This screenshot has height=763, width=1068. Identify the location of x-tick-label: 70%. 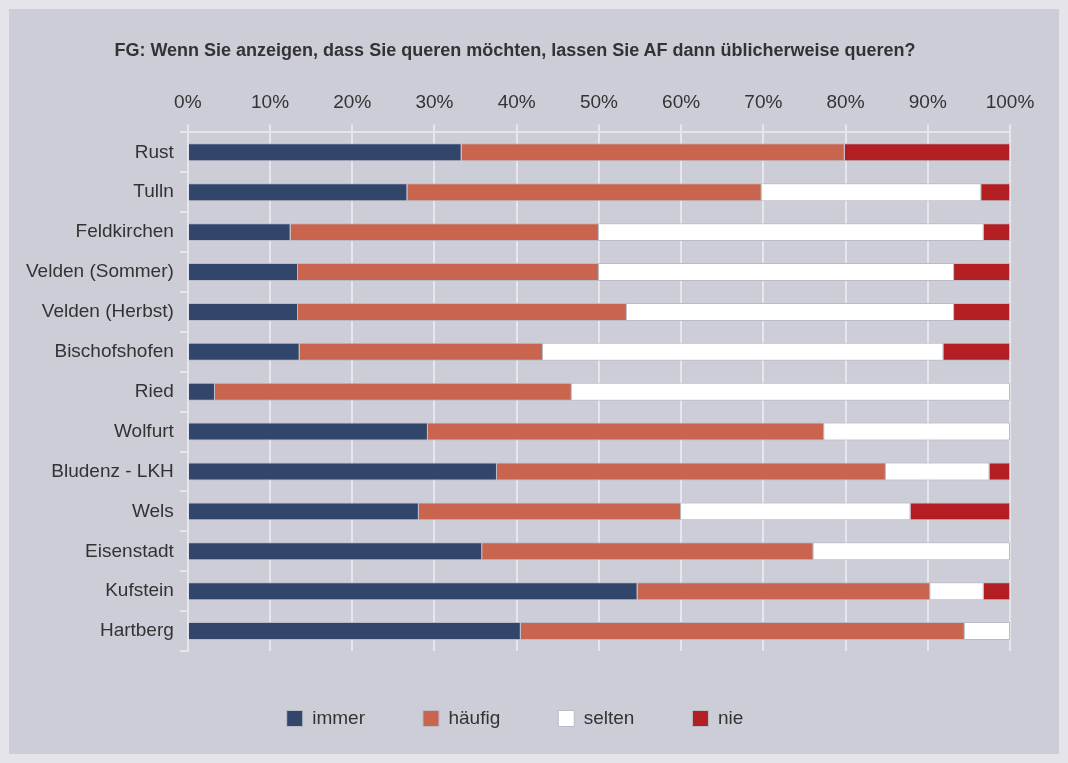
(763, 102).